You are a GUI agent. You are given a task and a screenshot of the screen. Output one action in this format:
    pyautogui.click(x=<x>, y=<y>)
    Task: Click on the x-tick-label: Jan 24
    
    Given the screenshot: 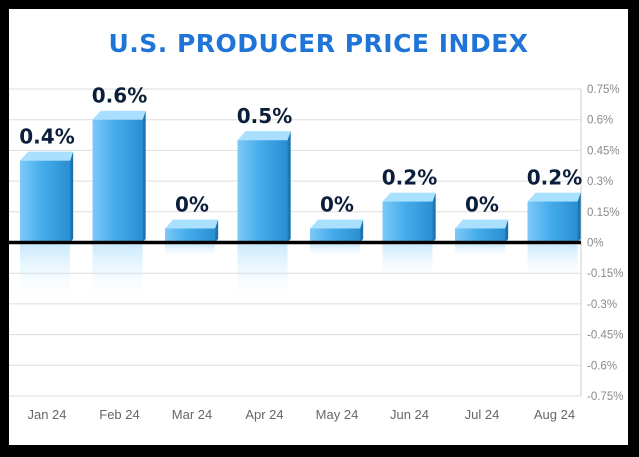 What is the action you would take?
    pyautogui.click(x=46, y=414)
    